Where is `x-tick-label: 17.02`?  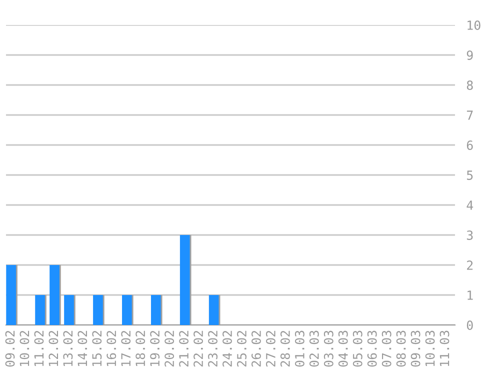 x-tick-label: 17.02 is located at coordinates (126, 348).